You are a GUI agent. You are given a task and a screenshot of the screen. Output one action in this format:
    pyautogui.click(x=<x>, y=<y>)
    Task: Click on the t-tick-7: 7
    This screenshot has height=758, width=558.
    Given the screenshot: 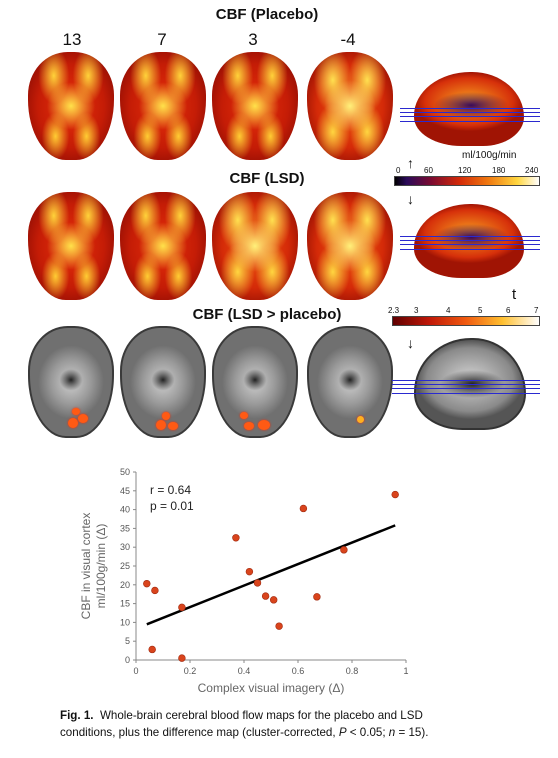 What is the action you would take?
    pyautogui.click(x=536, y=310)
    